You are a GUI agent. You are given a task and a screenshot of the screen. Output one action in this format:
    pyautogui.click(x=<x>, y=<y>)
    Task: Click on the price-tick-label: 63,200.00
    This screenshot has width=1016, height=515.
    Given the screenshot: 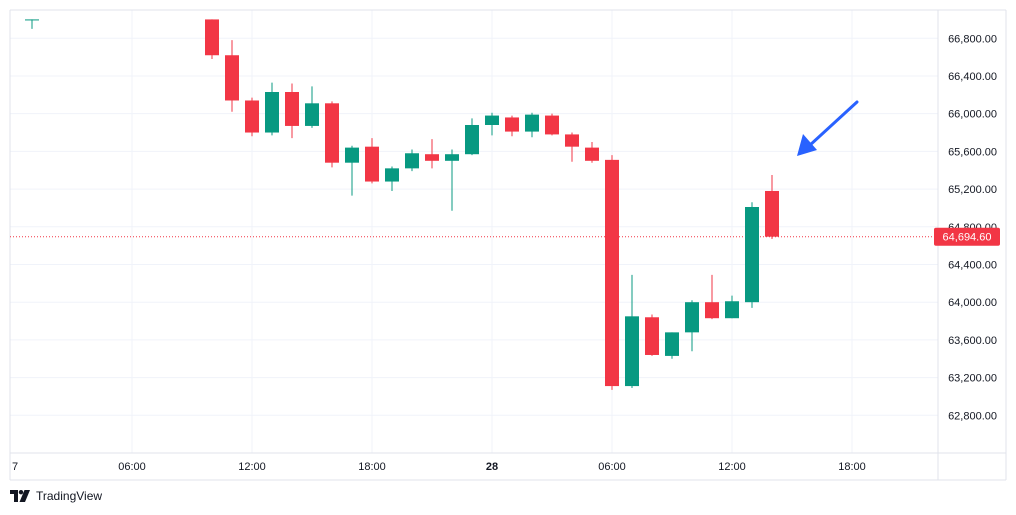 What is the action you would take?
    pyautogui.click(x=972, y=379)
    